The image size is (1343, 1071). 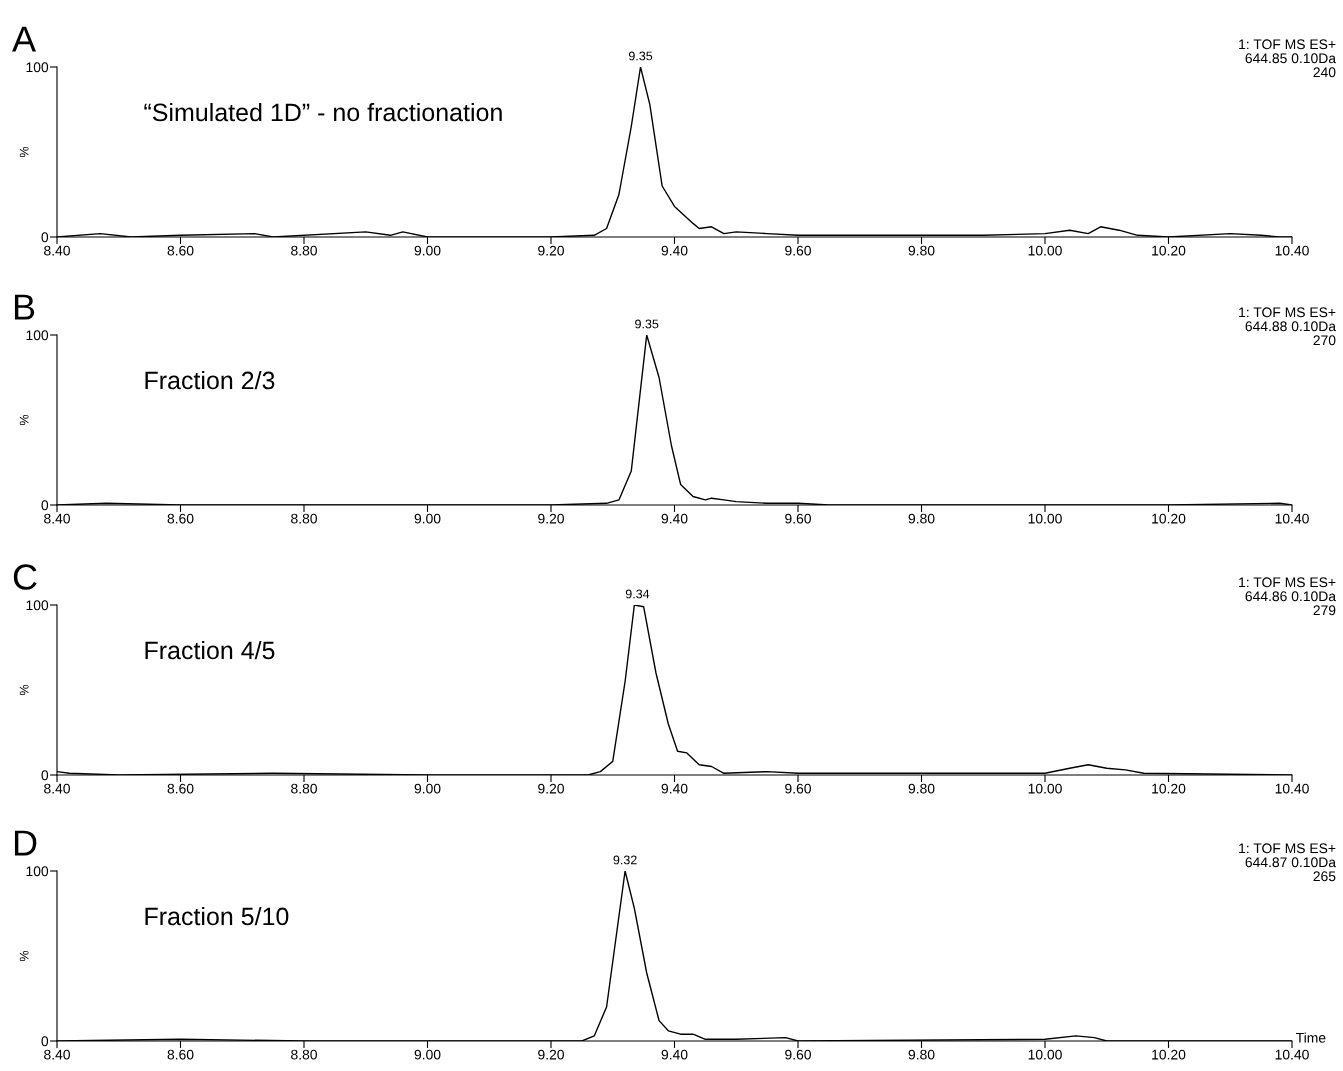 What do you see at coordinates (1324, 72) in the screenshot?
I see `text: 240` at bounding box center [1324, 72].